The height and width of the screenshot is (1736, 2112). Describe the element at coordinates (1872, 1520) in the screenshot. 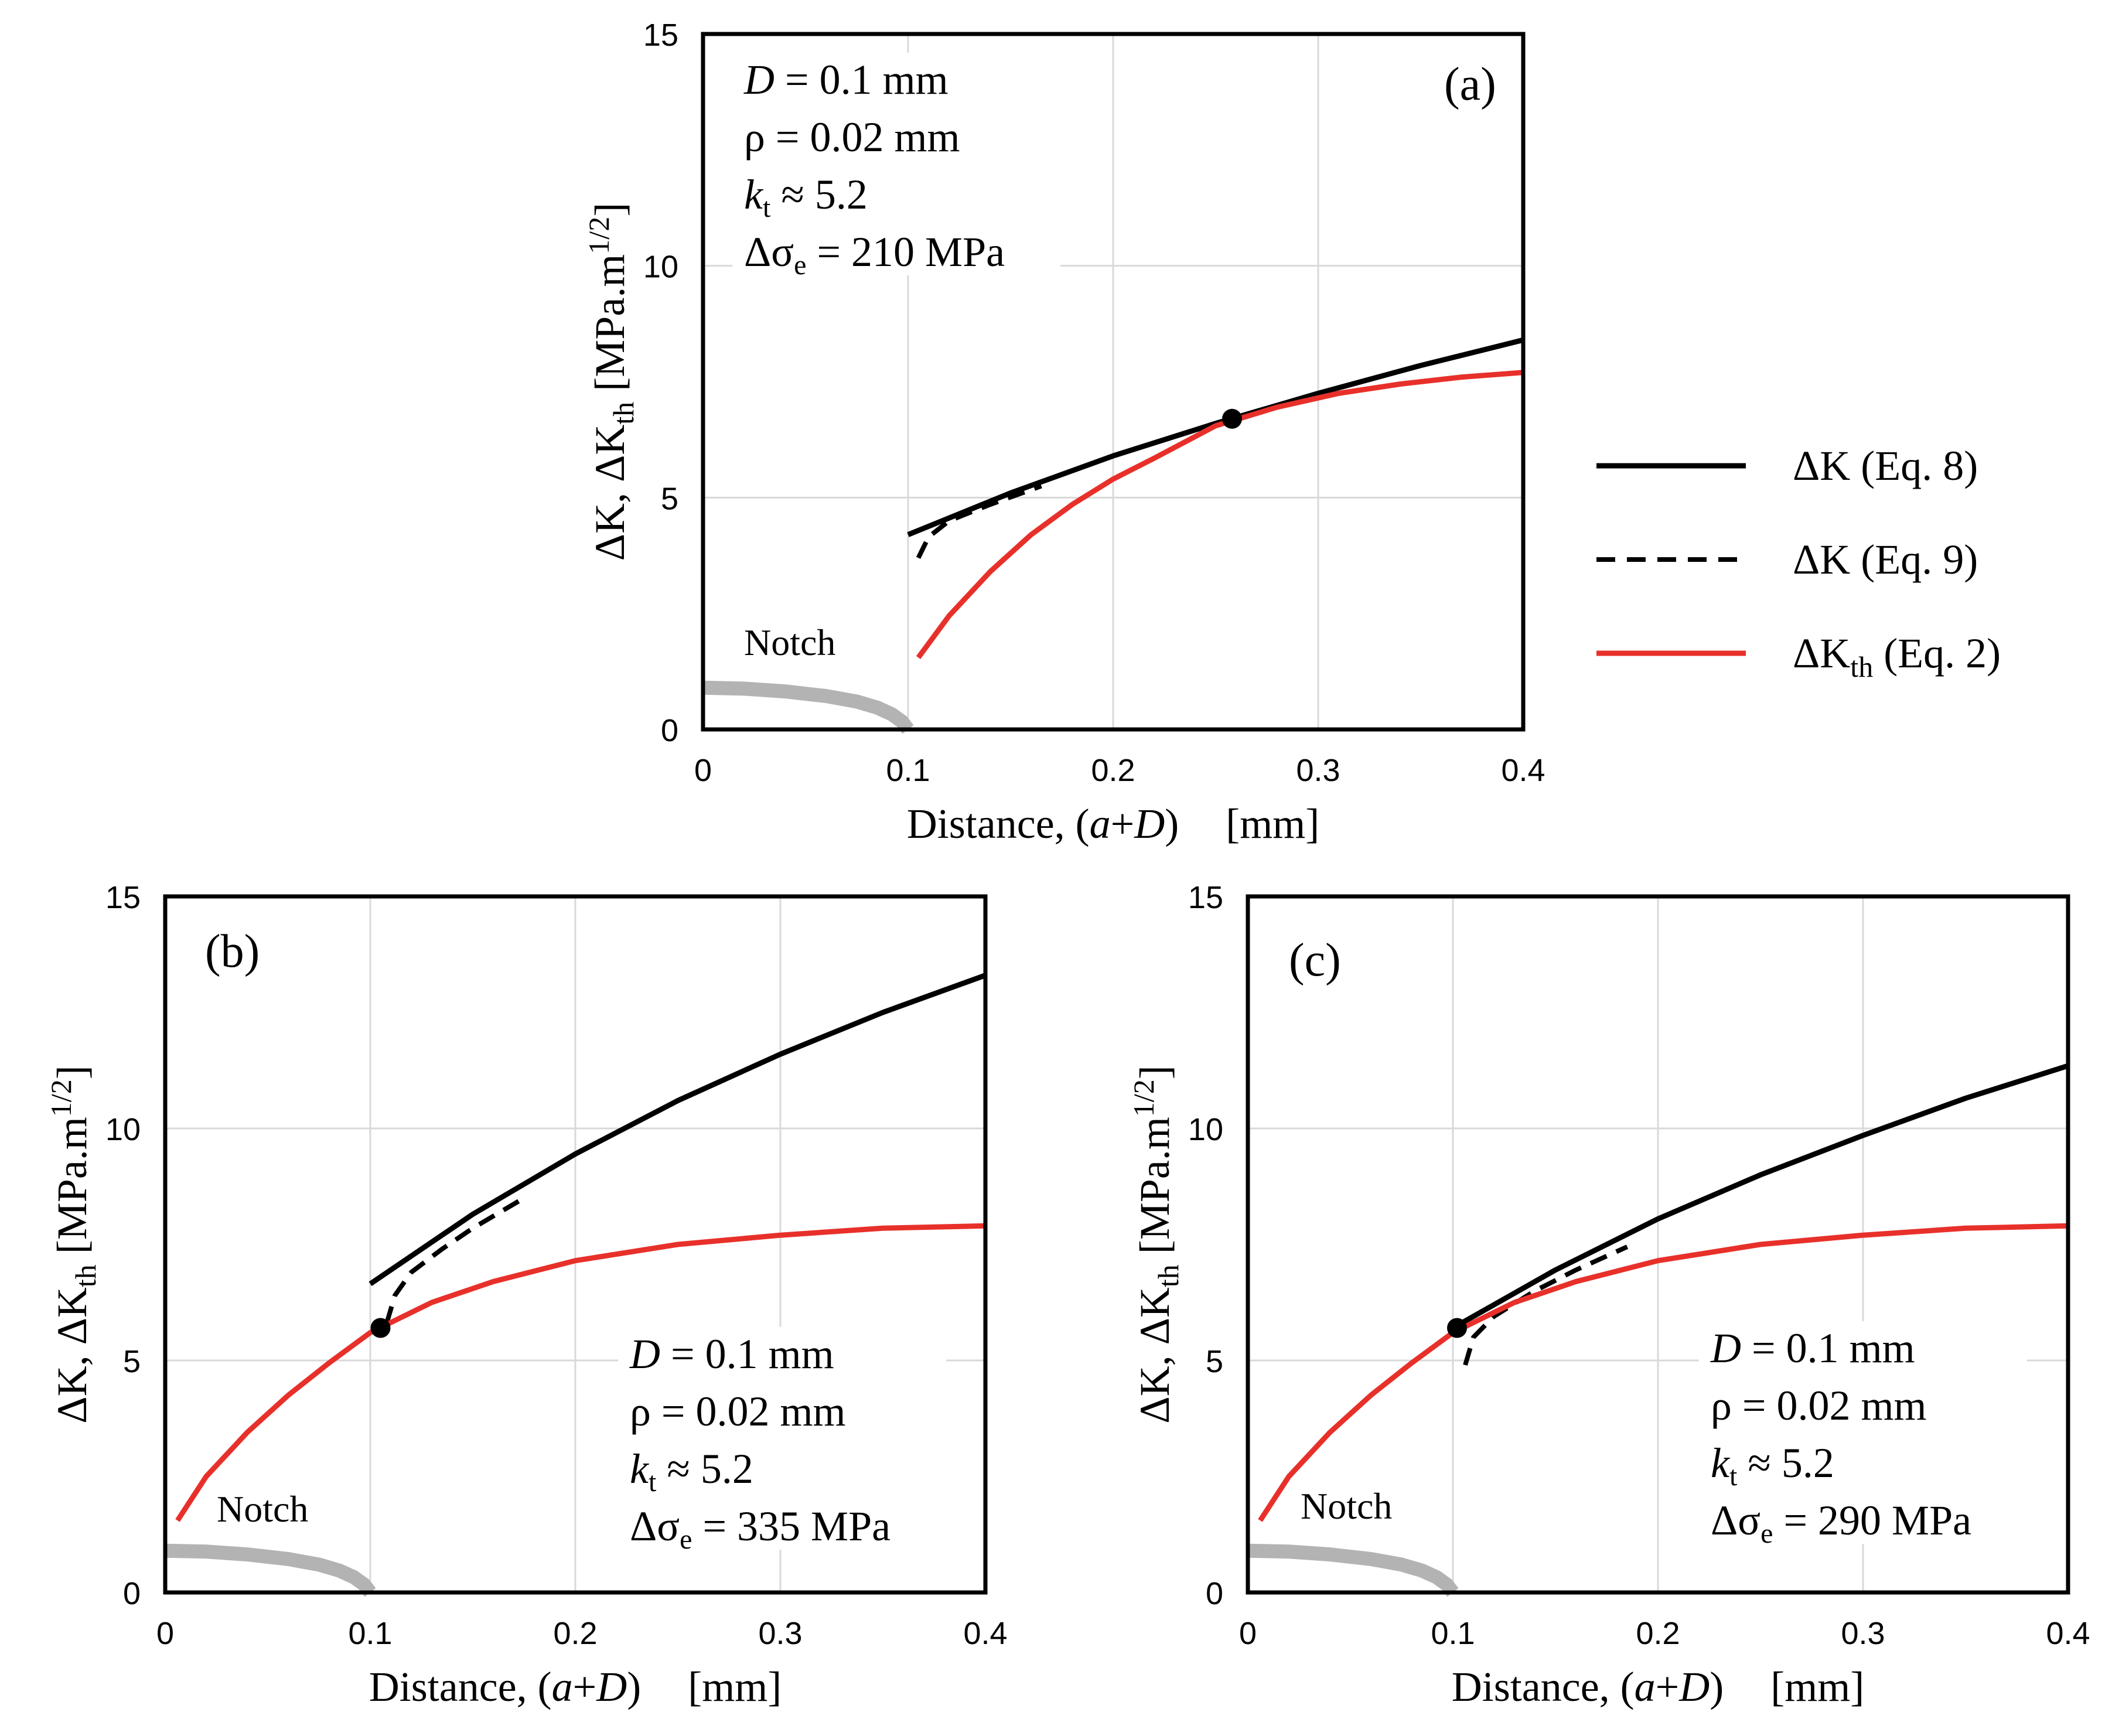

I see `annotation-stress-value: = 290 MPa` at that location.